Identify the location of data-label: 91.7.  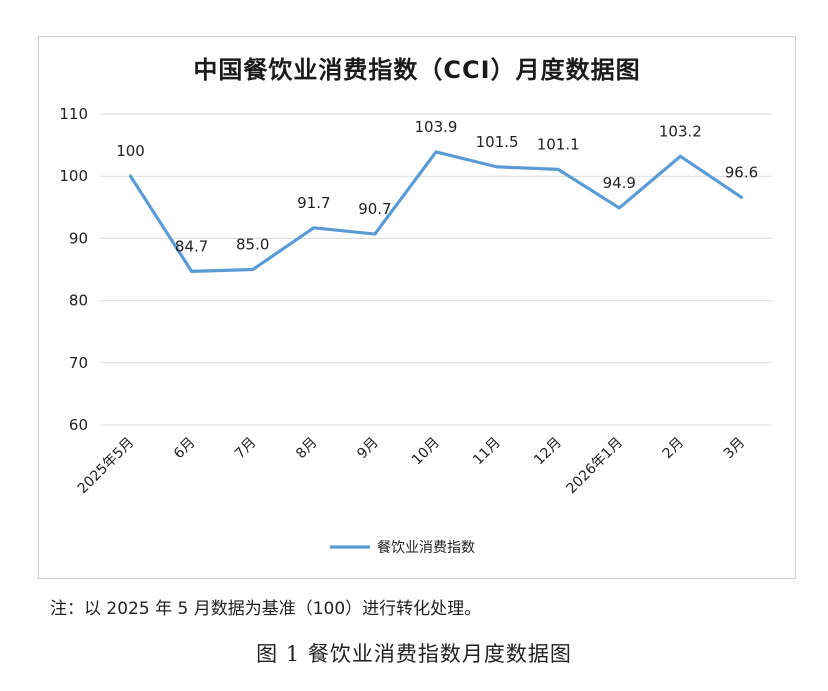
(313, 203).